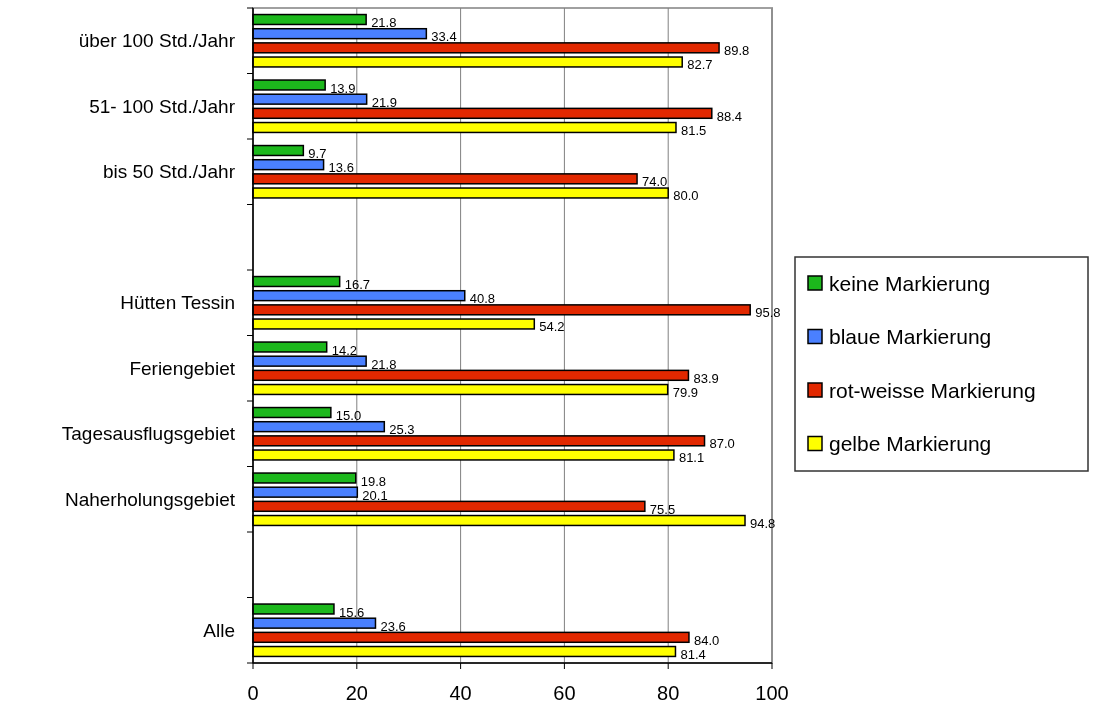 The width and height of the screenshot is (1093, 708). Describe the element at coordinates (351, 612) in the screenshot. I see `data-label: 15.6` at that location.